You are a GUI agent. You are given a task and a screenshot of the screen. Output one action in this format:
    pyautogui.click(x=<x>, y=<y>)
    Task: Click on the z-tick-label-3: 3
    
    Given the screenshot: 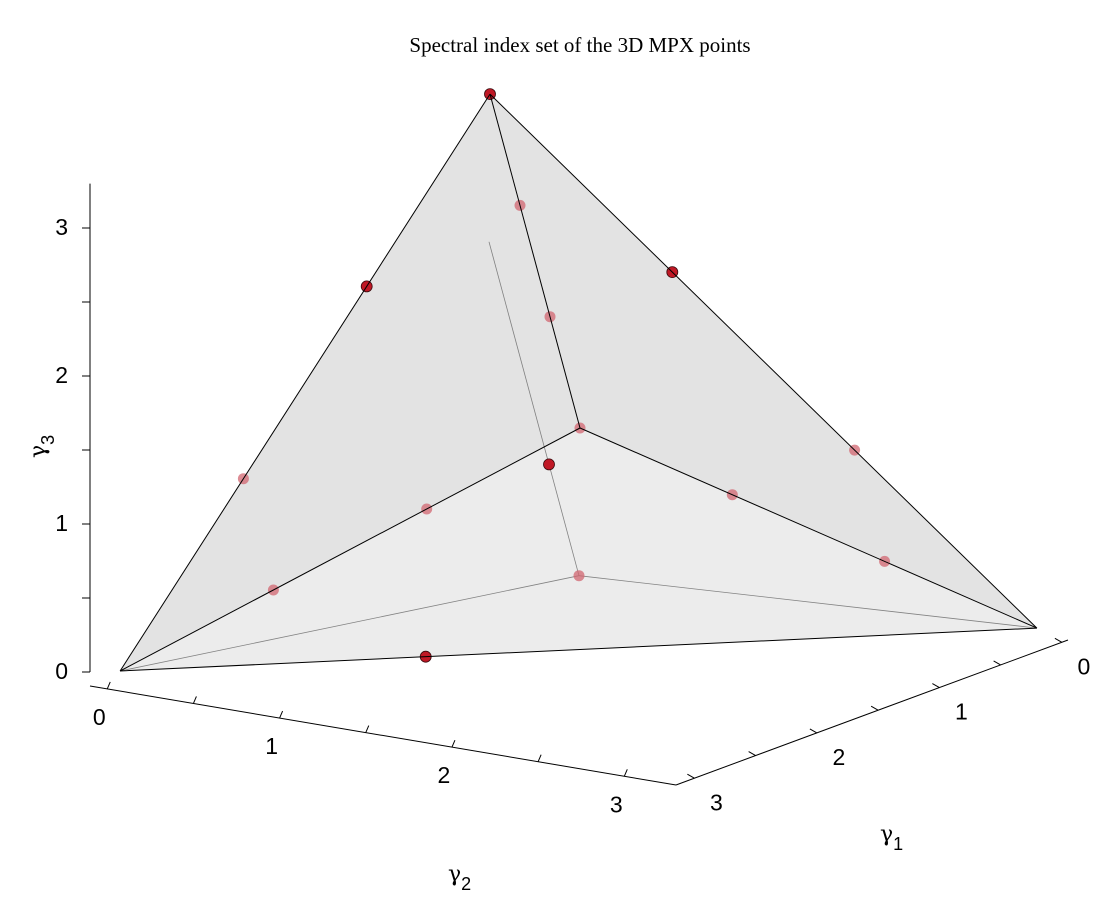 What is the action you would take?
    pyautogui.click(x=61, y=227)
    